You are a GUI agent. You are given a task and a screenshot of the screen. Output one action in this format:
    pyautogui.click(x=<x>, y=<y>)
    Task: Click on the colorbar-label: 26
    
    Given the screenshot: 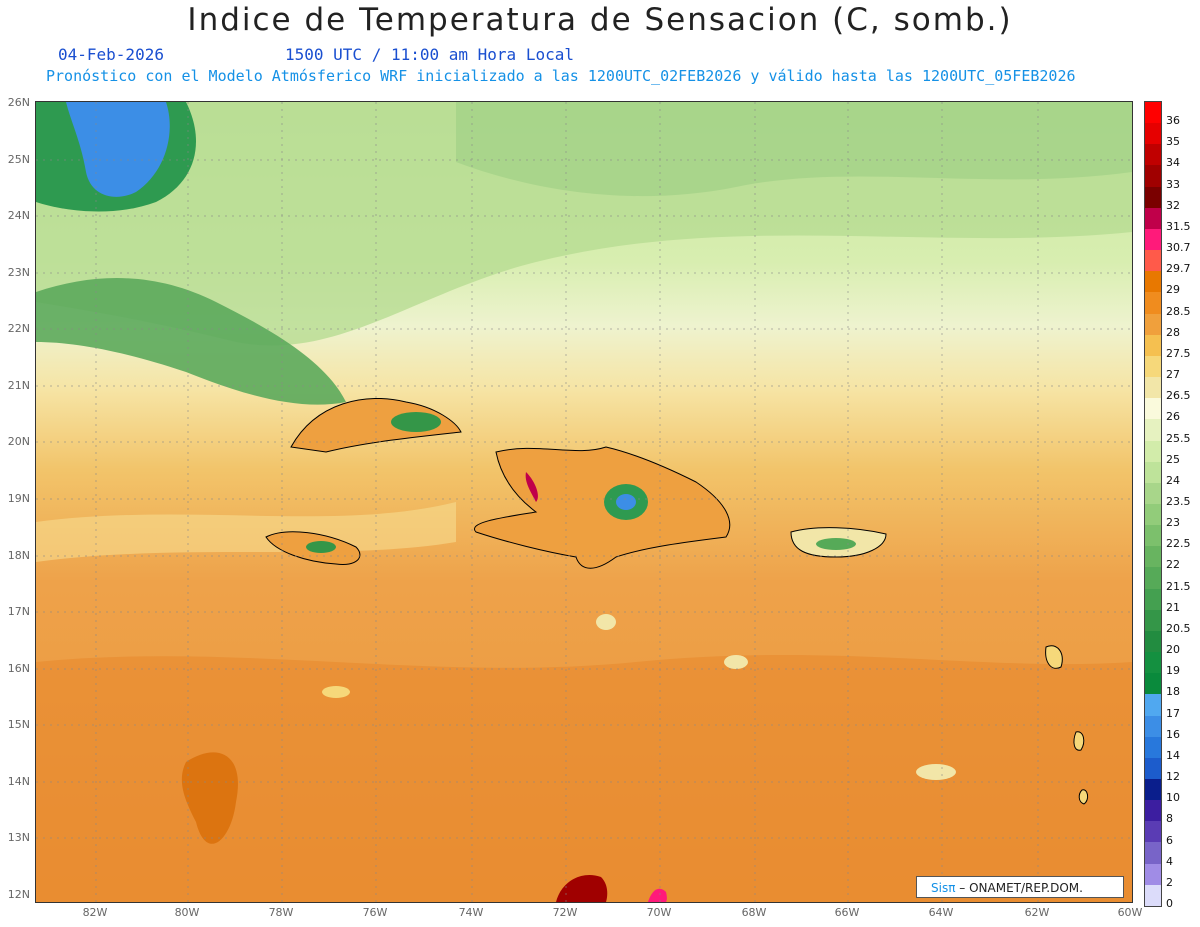 What is the action you would take?
    pyautogui.click(x=1173, y=417)
    